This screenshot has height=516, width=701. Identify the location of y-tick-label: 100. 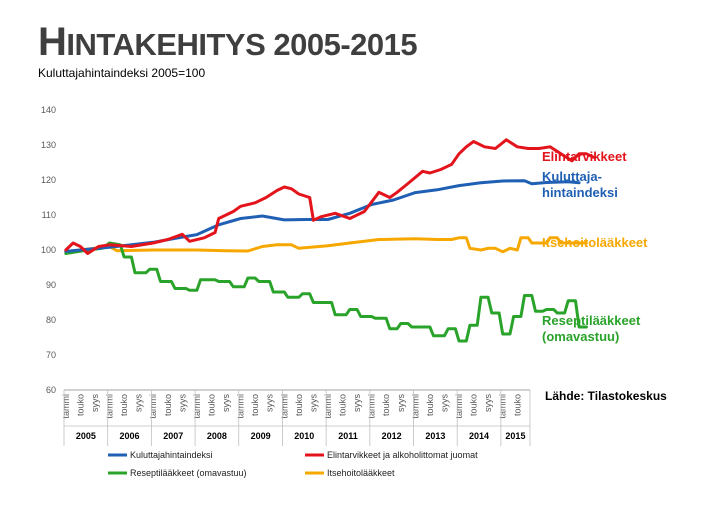
(48, 250).